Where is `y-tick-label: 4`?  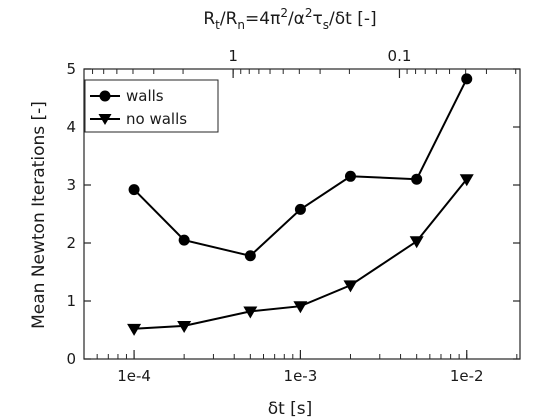
y-tick-label: 4 is located at coordinates (71, 127).